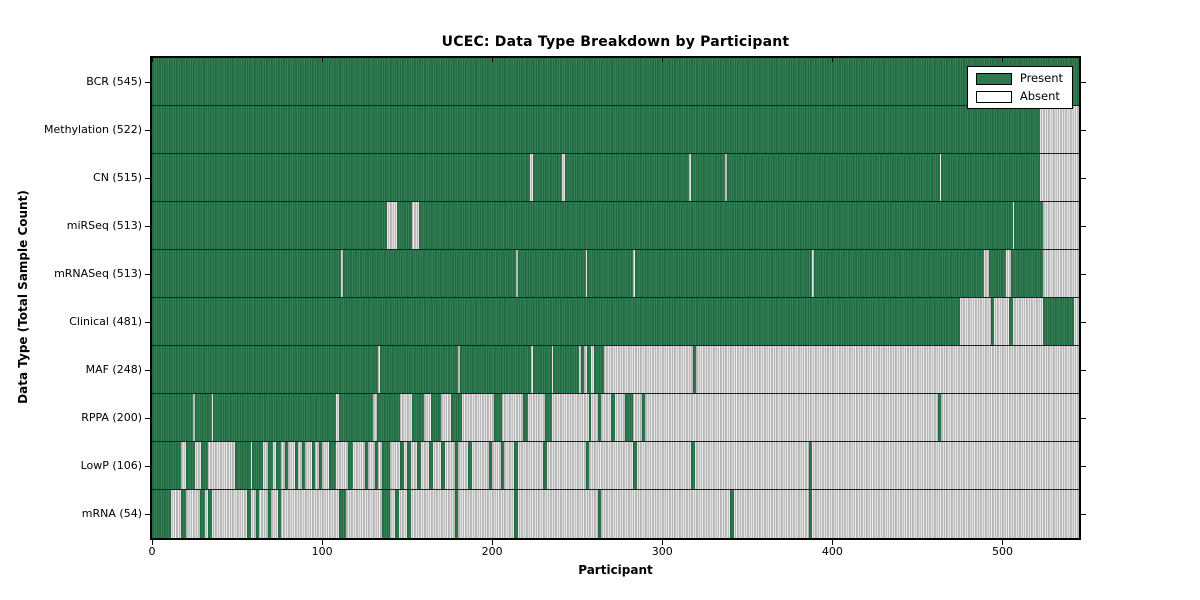 This screenshot has height=600, width=1200. I want to click on heatmap-row-mRNASeq, so click(615, 274).